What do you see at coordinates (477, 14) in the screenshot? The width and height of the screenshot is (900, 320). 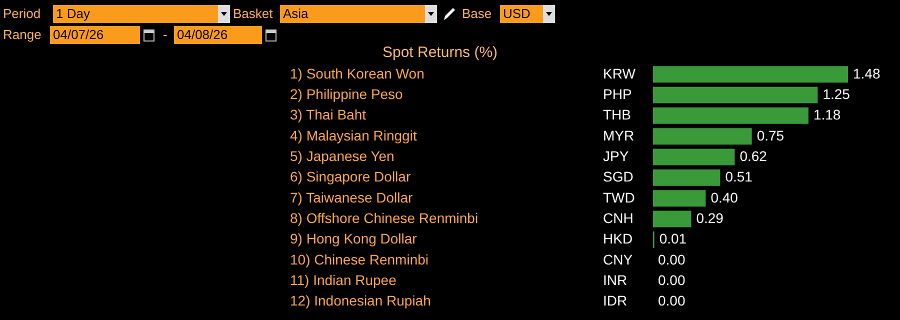 I see `text: Base` at bounding box center [477, 14].